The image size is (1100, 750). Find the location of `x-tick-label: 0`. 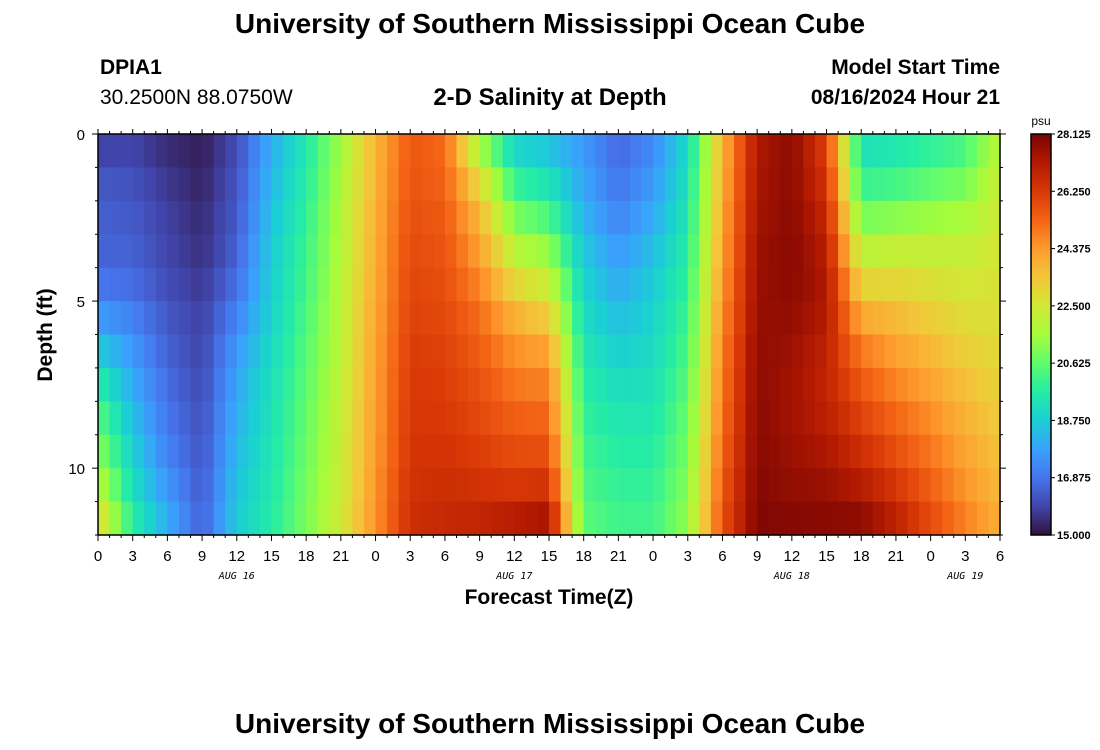

x-tick-label: 0 is located at coordinates (930, 556).